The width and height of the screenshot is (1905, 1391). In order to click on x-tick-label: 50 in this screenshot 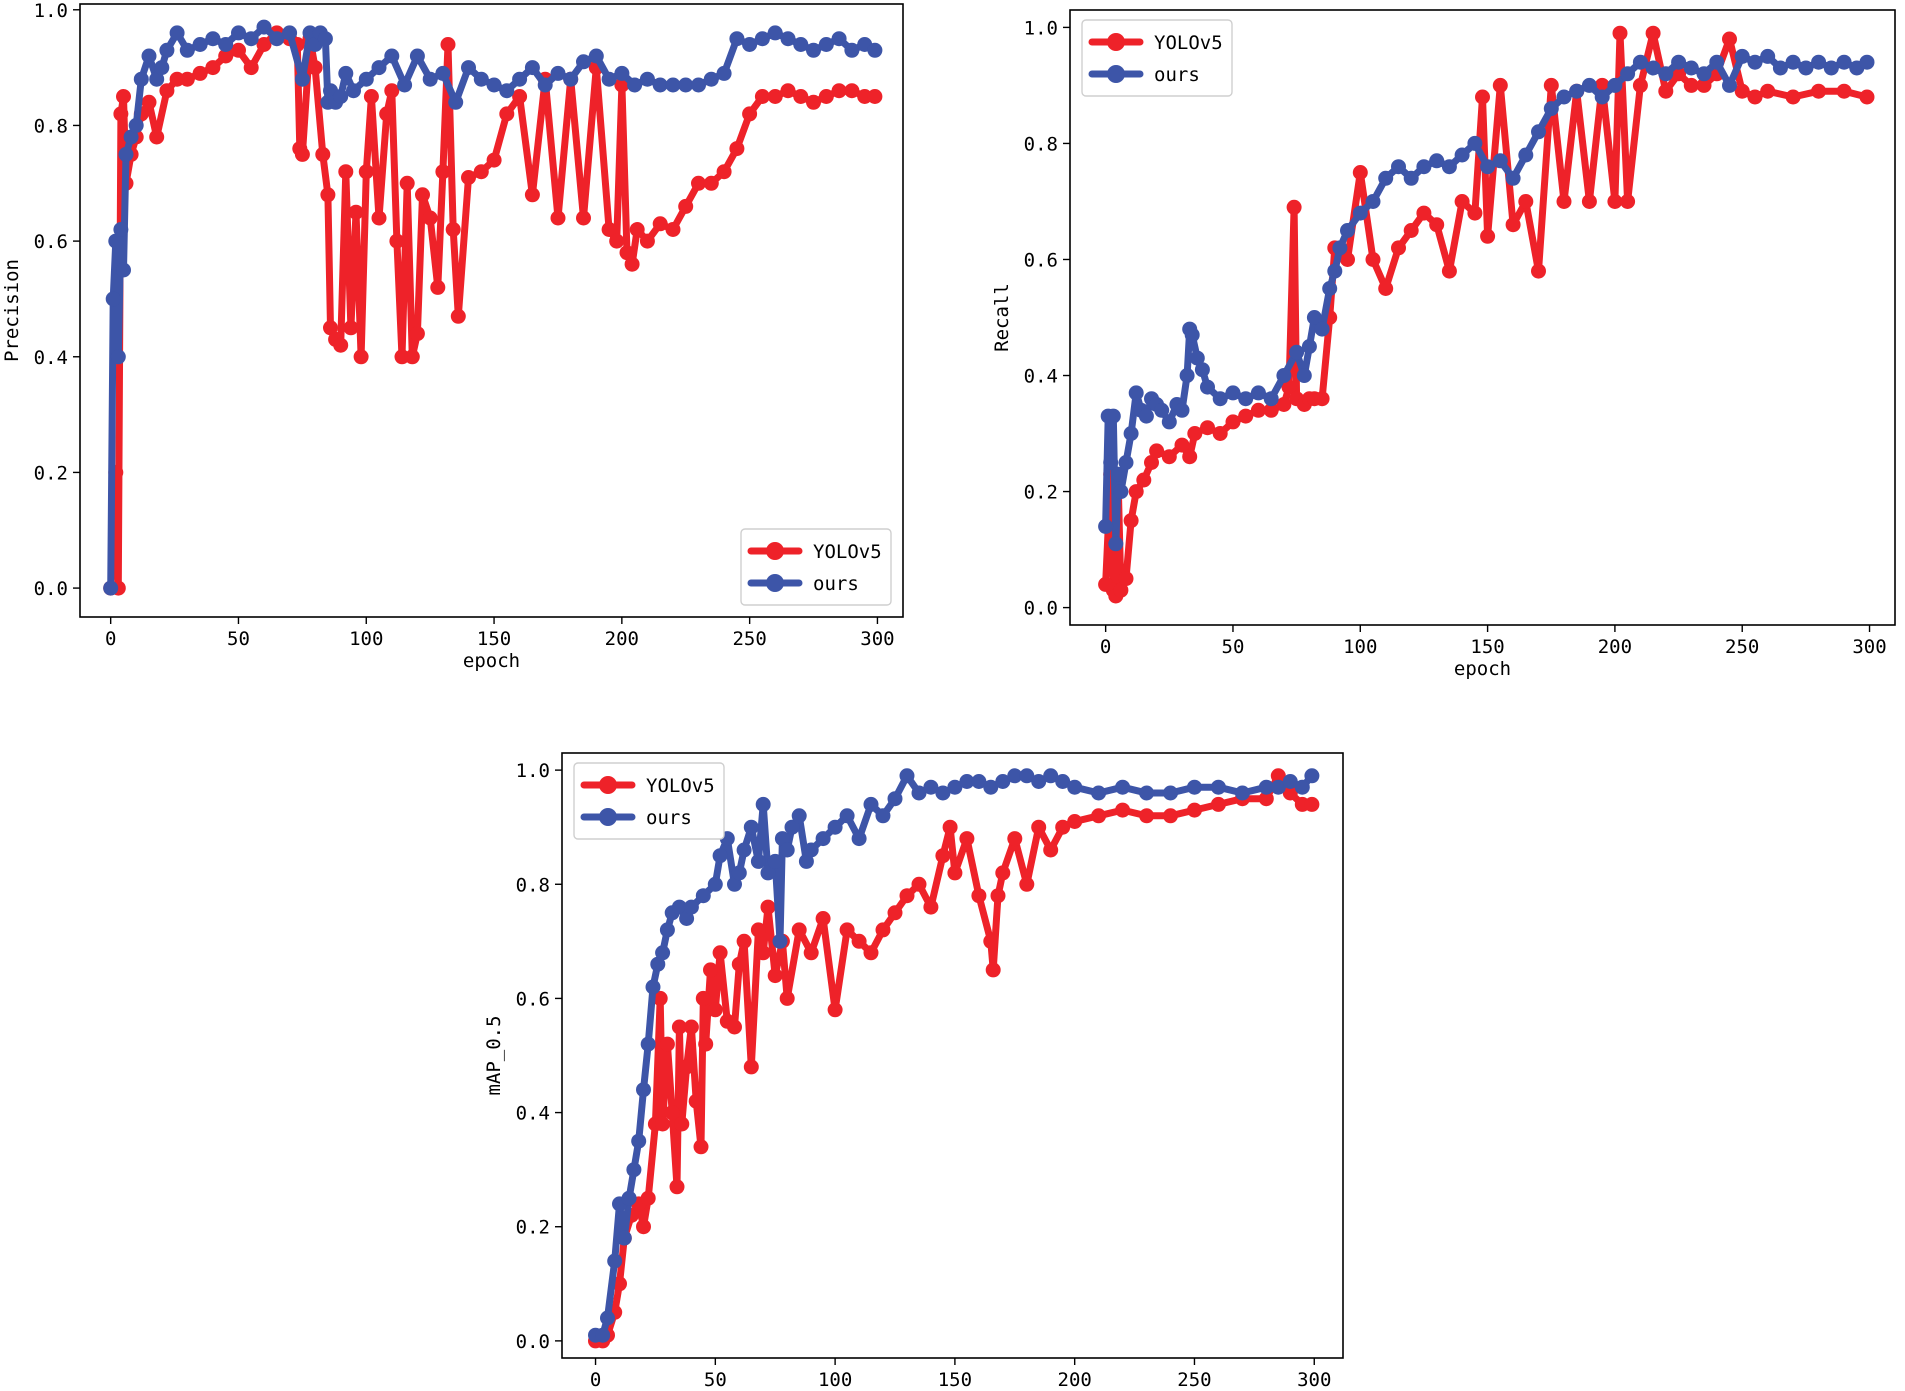, I will do `click(238, 639)`.